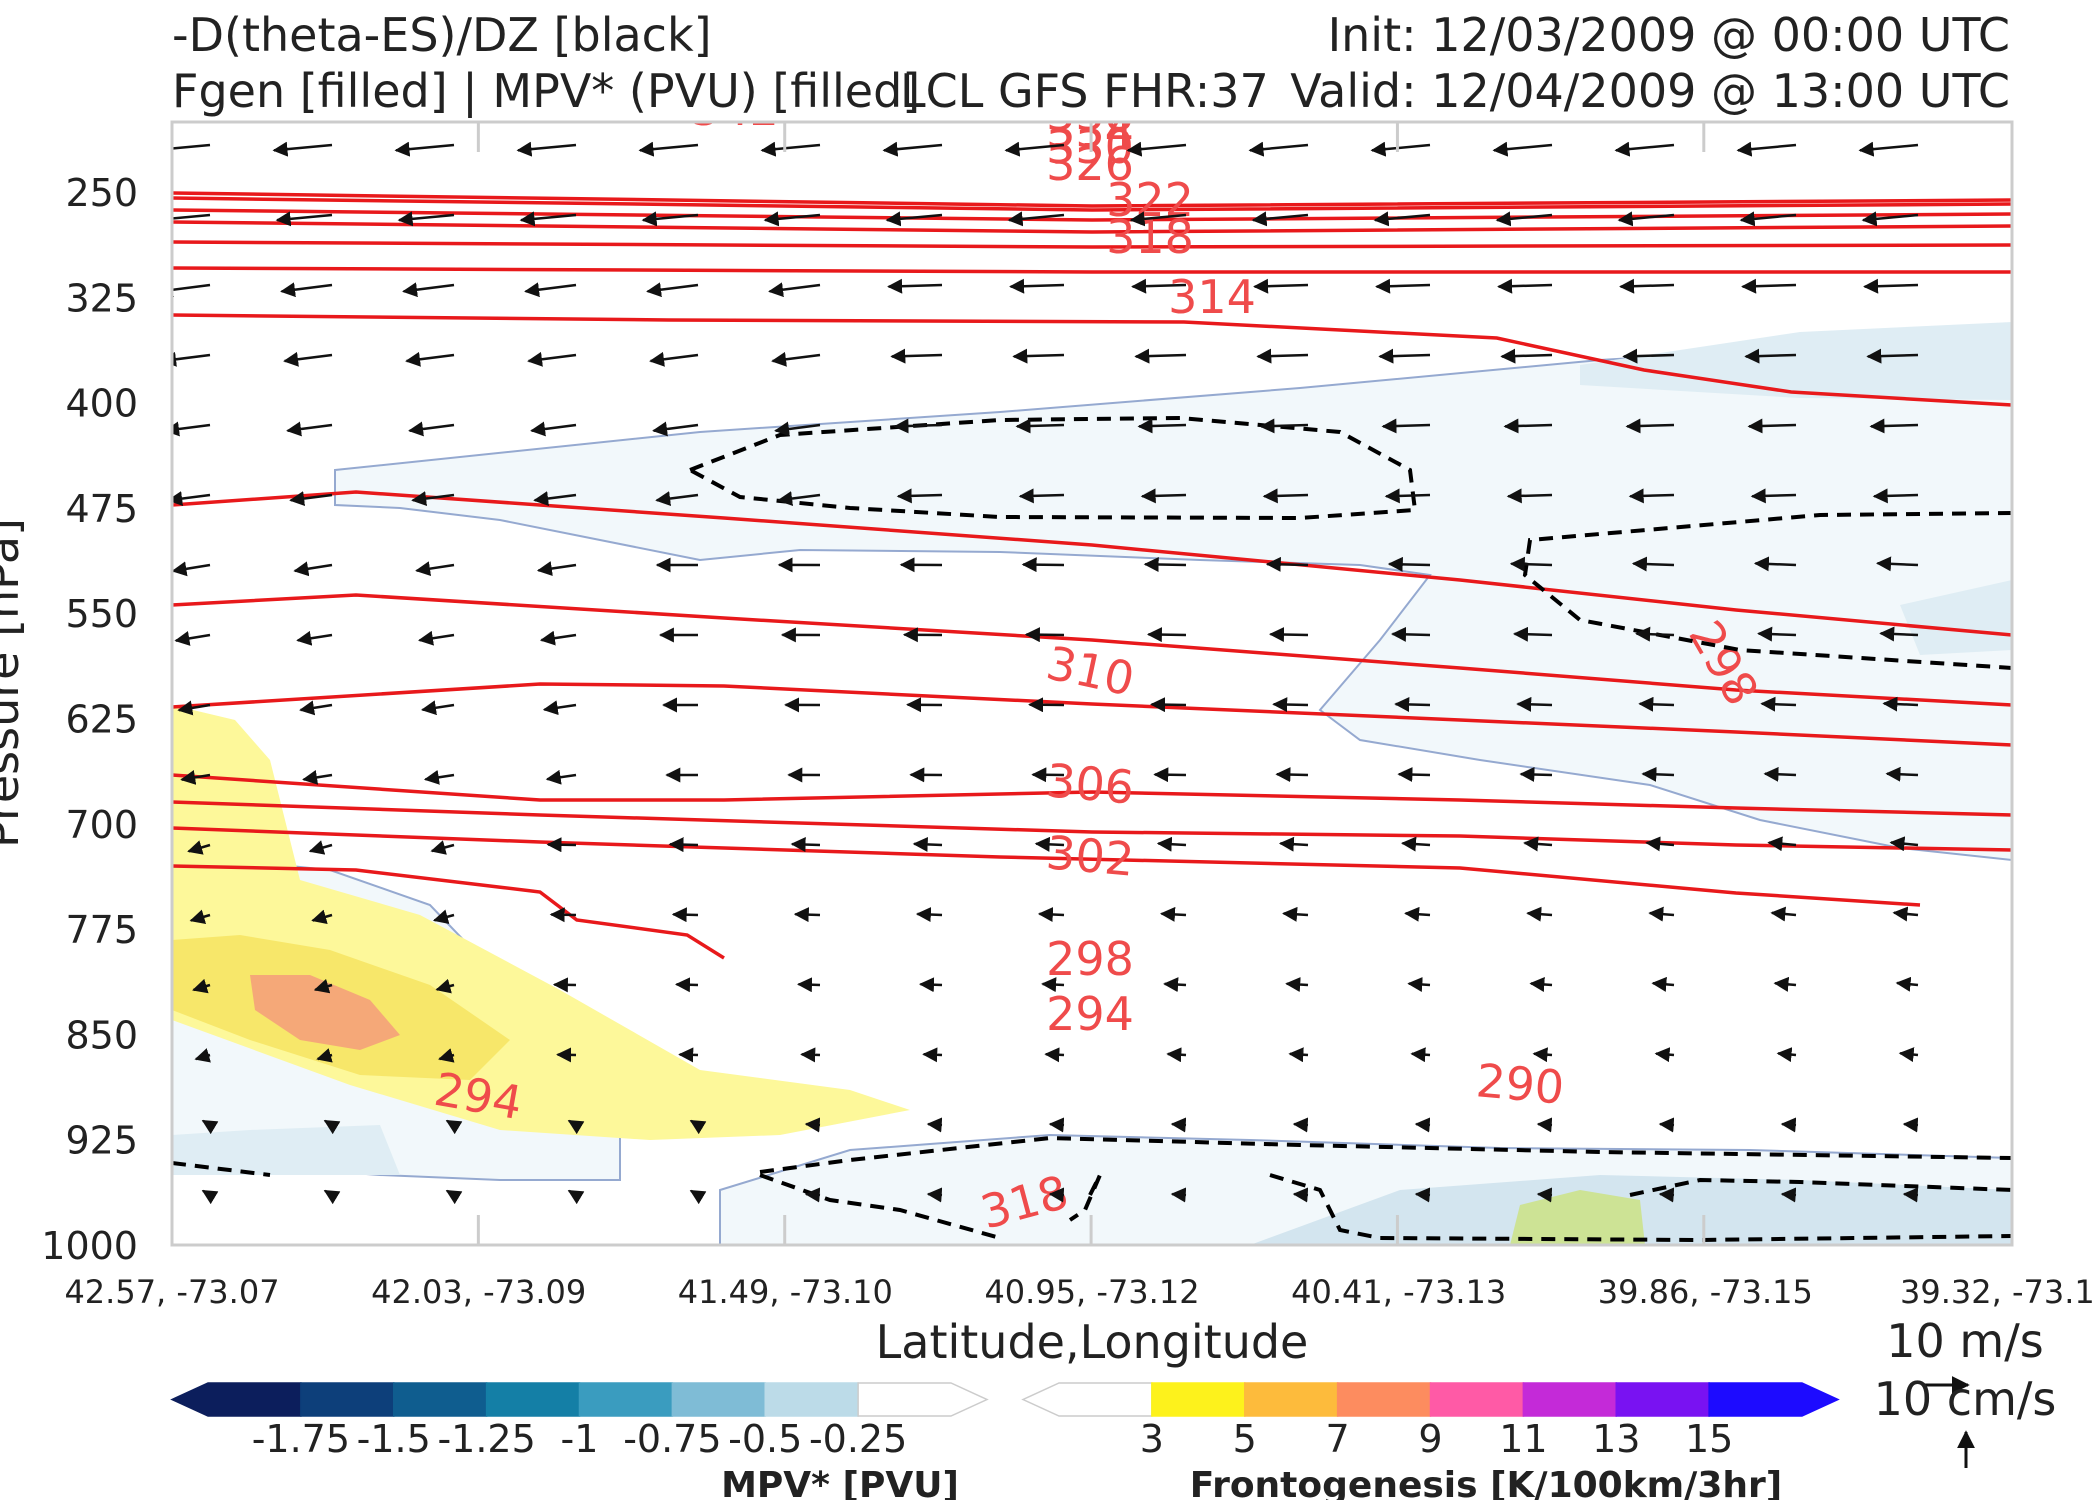  What do you see at coordinates (1338, 1439) in the screenshot?
I see `colorbar-tick-label: 7` at bounding box center [1338, 1439].